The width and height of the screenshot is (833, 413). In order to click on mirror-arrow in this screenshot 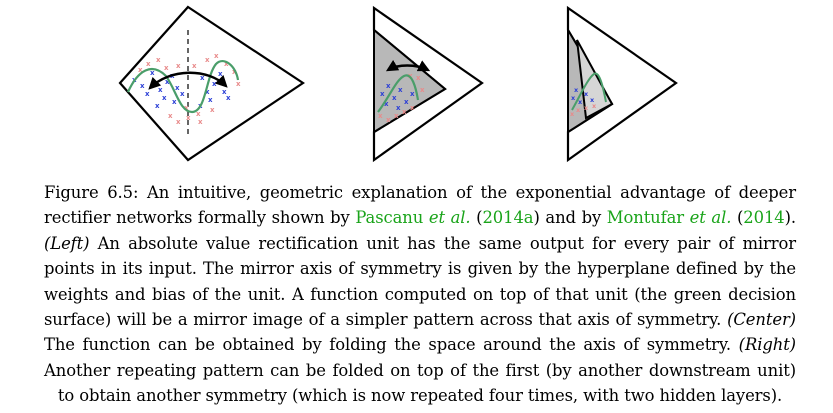, I will do `click(188, 80)`.